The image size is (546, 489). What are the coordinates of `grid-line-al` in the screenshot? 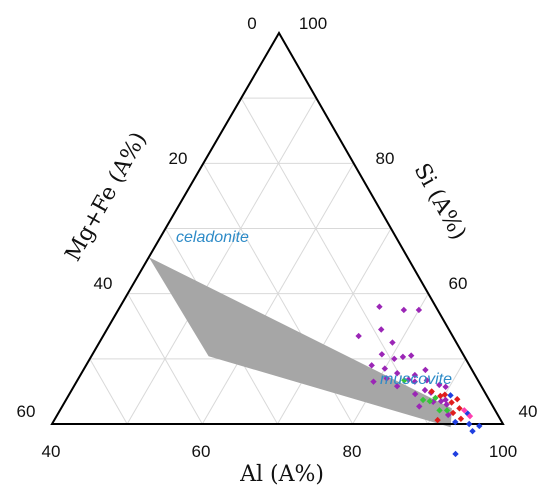 It's located at (334, 326).